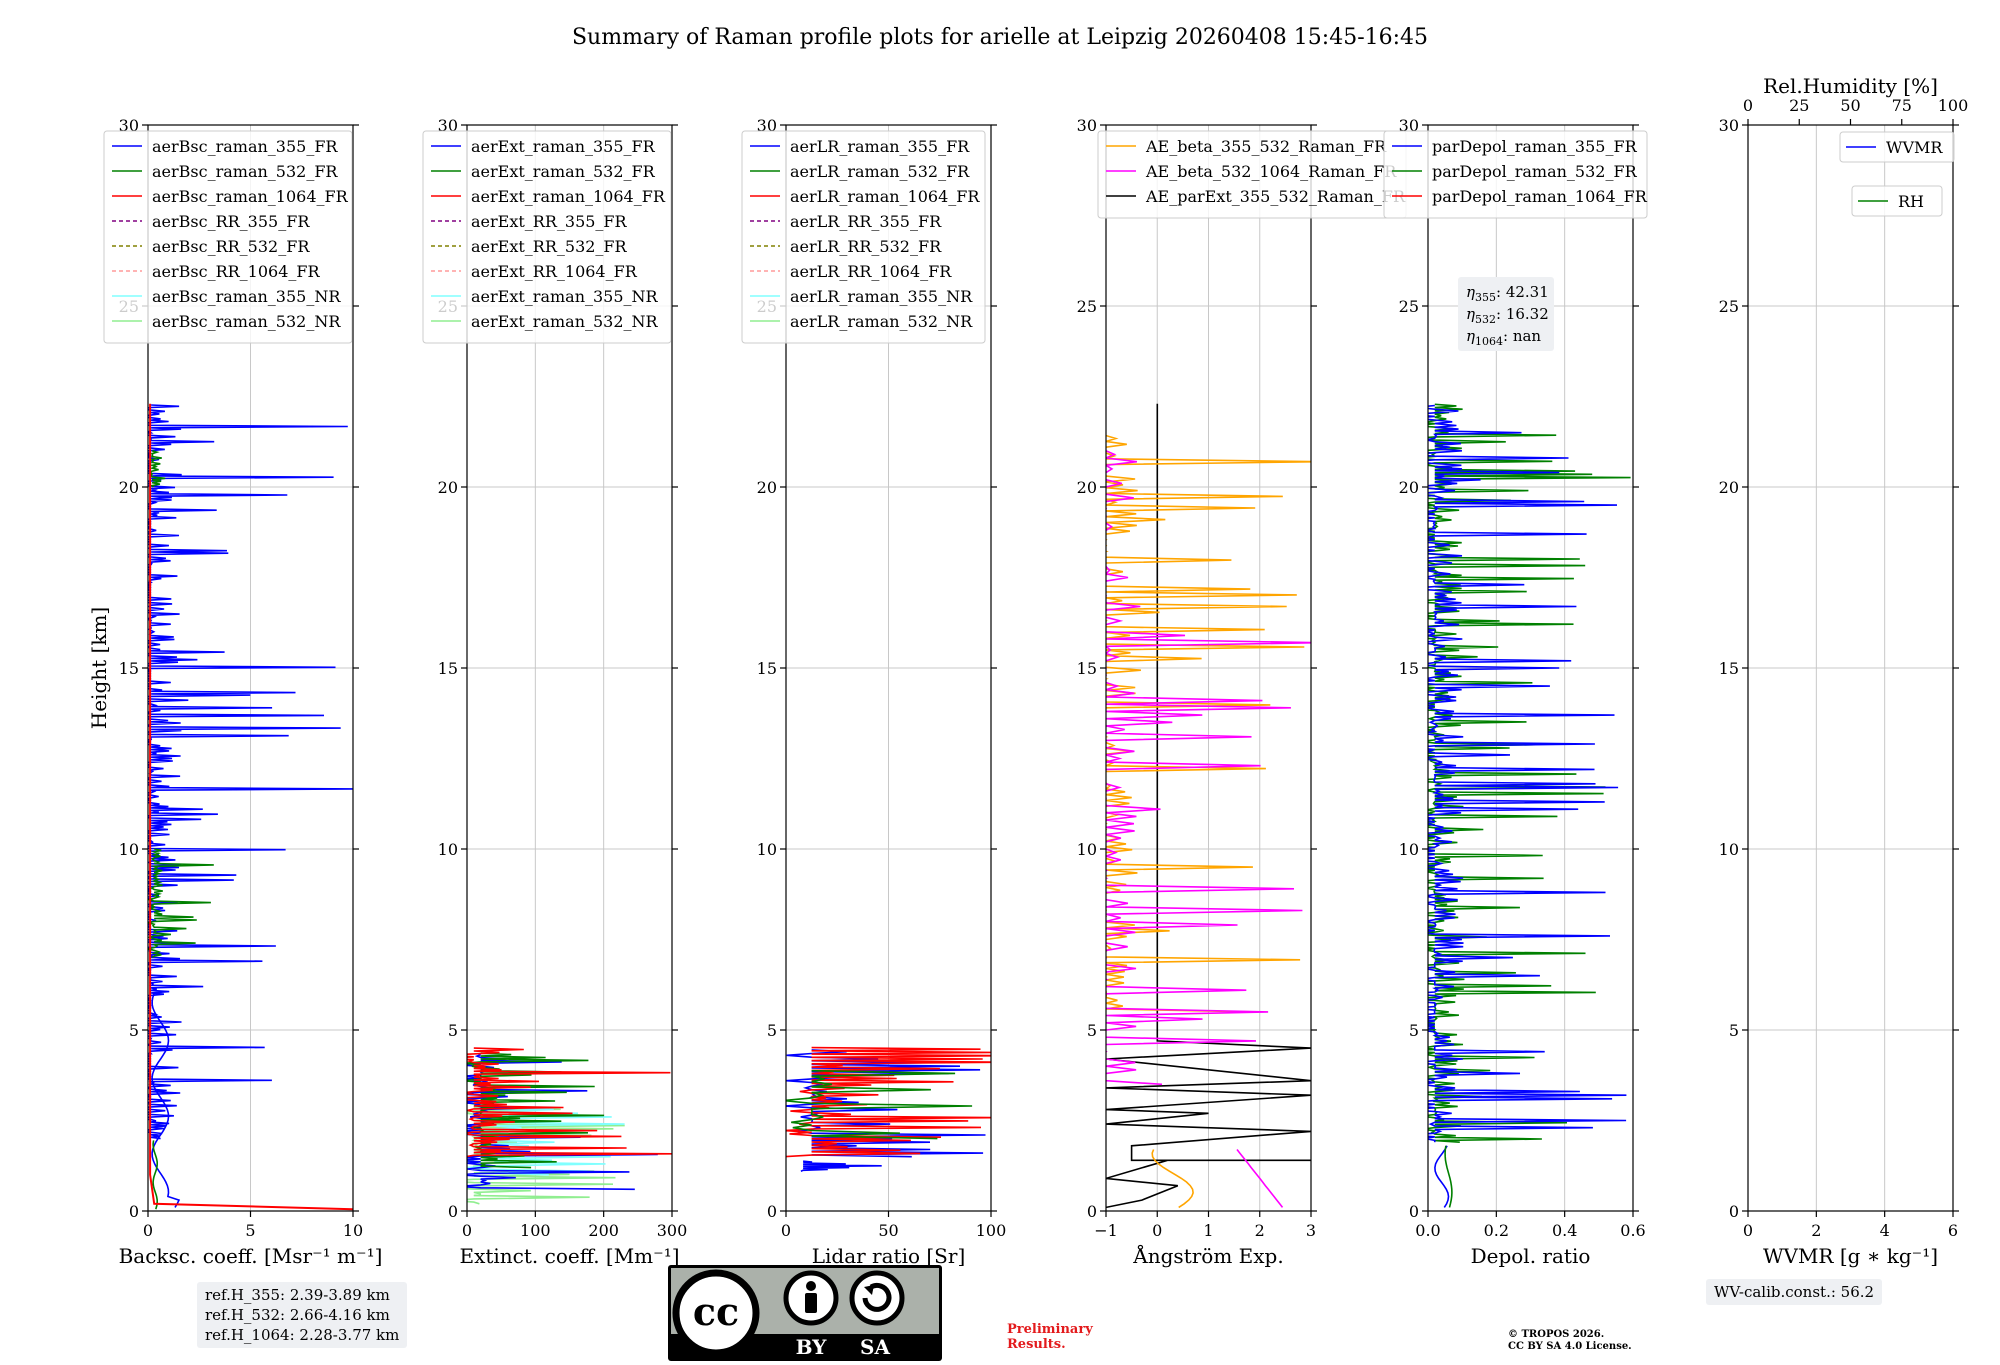  What do you see at coordinates (1953, 1230) in the screenshot?
I see `x-tick-label: 6` at bounding box center [1953, 1230].